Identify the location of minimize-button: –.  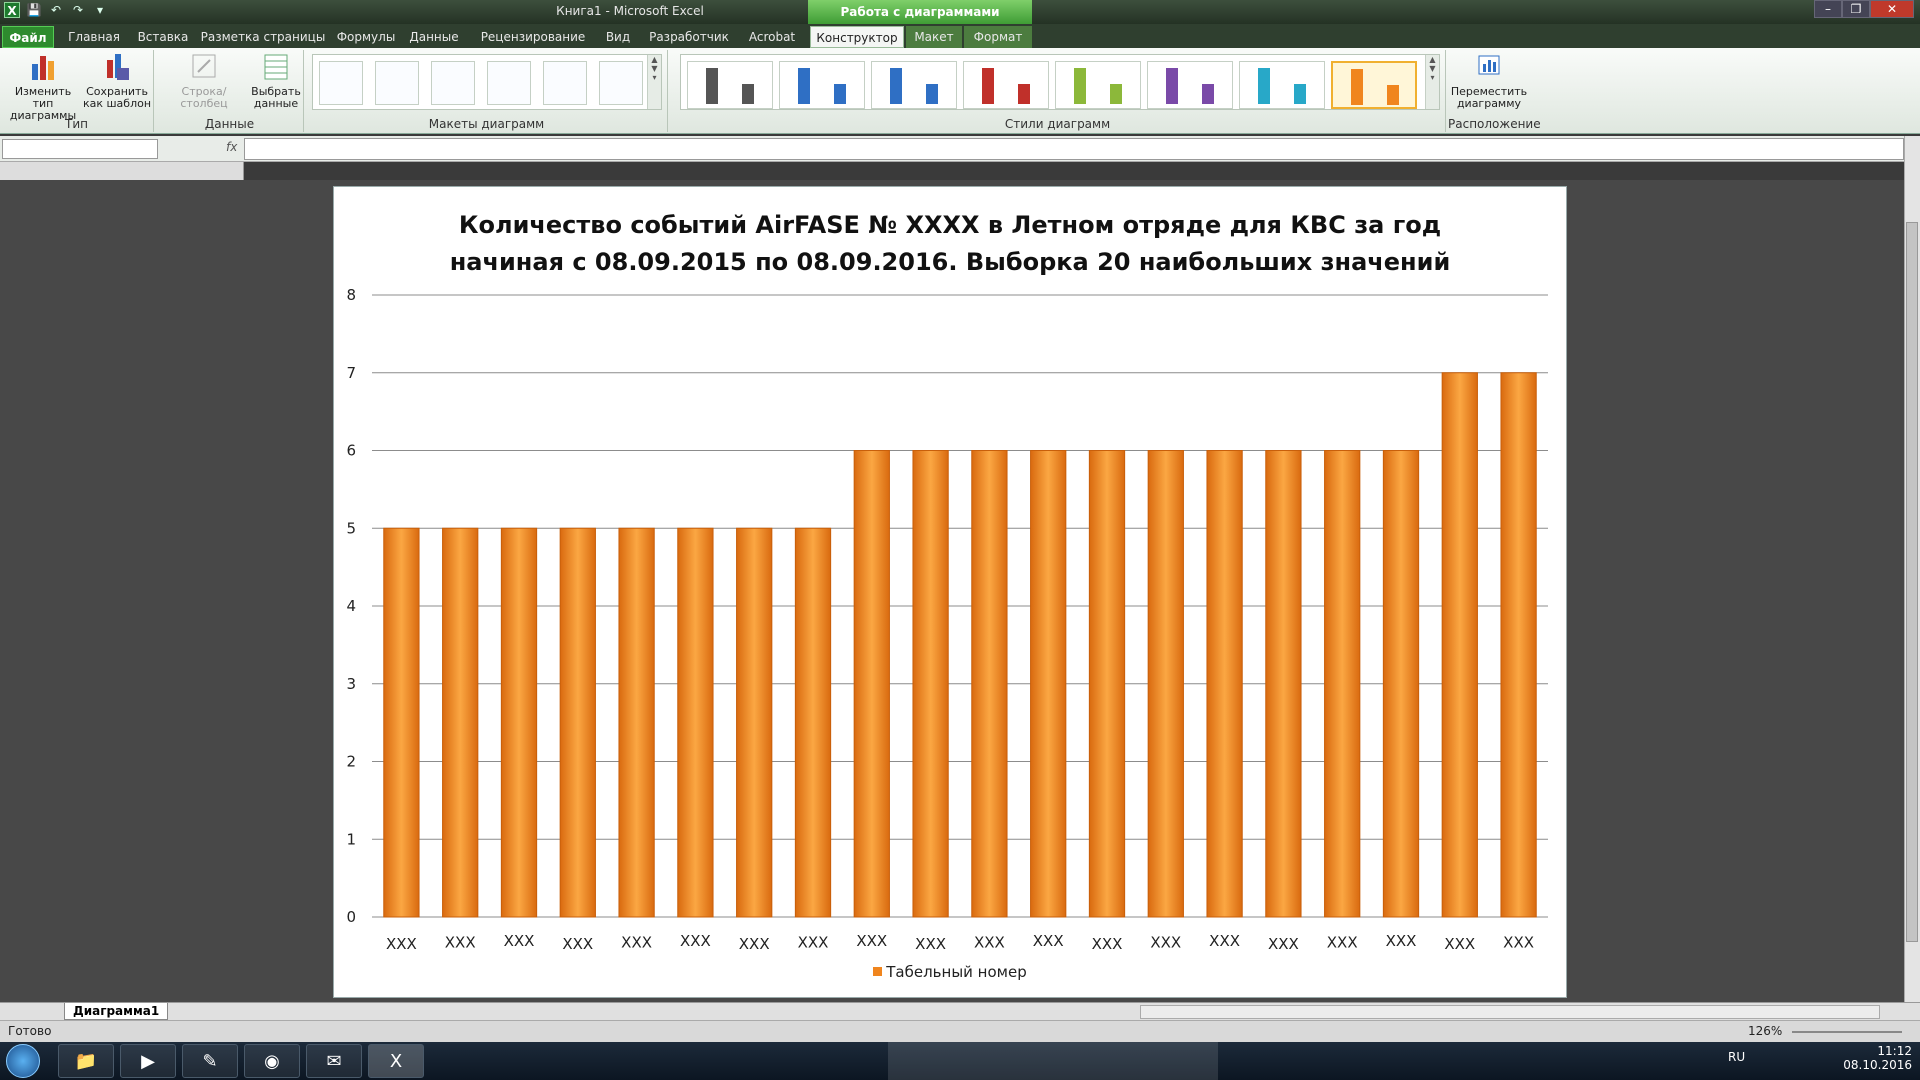
(1828, 9).